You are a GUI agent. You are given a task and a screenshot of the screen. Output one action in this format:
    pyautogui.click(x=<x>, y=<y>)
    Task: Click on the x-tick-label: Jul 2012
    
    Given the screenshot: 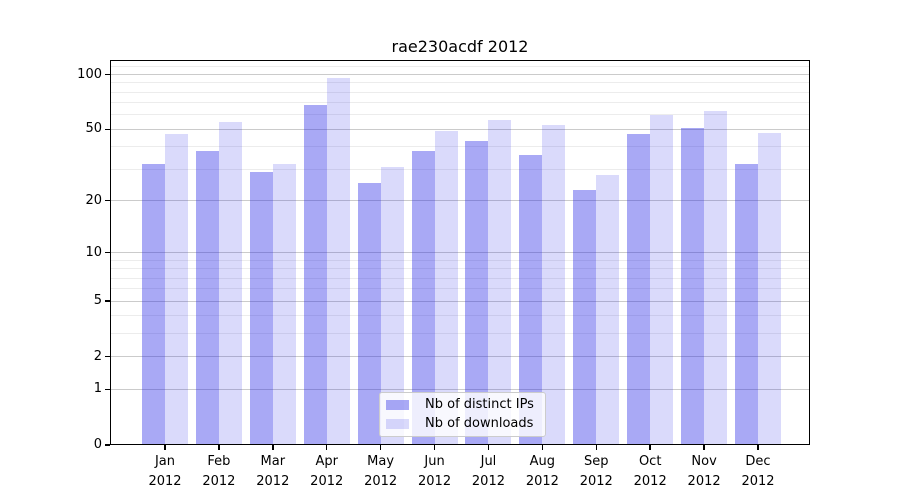 What is the action you would take?
    pyautogui.click(x=488, y=471)
    